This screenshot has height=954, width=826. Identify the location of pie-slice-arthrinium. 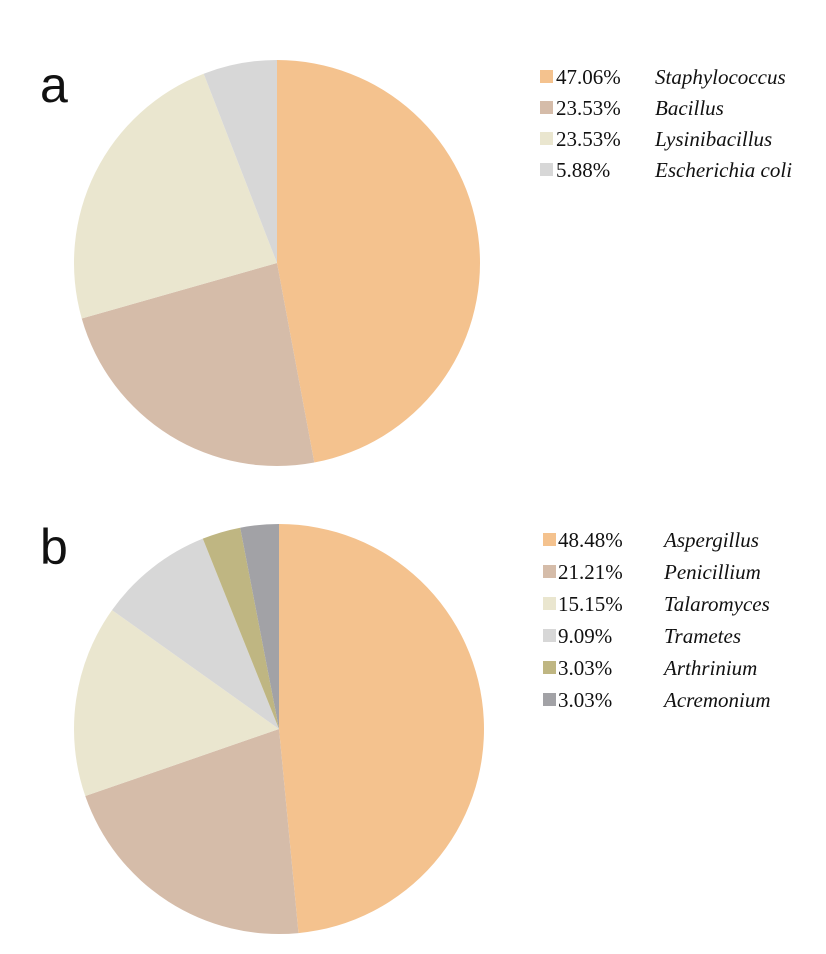
(240, 628).